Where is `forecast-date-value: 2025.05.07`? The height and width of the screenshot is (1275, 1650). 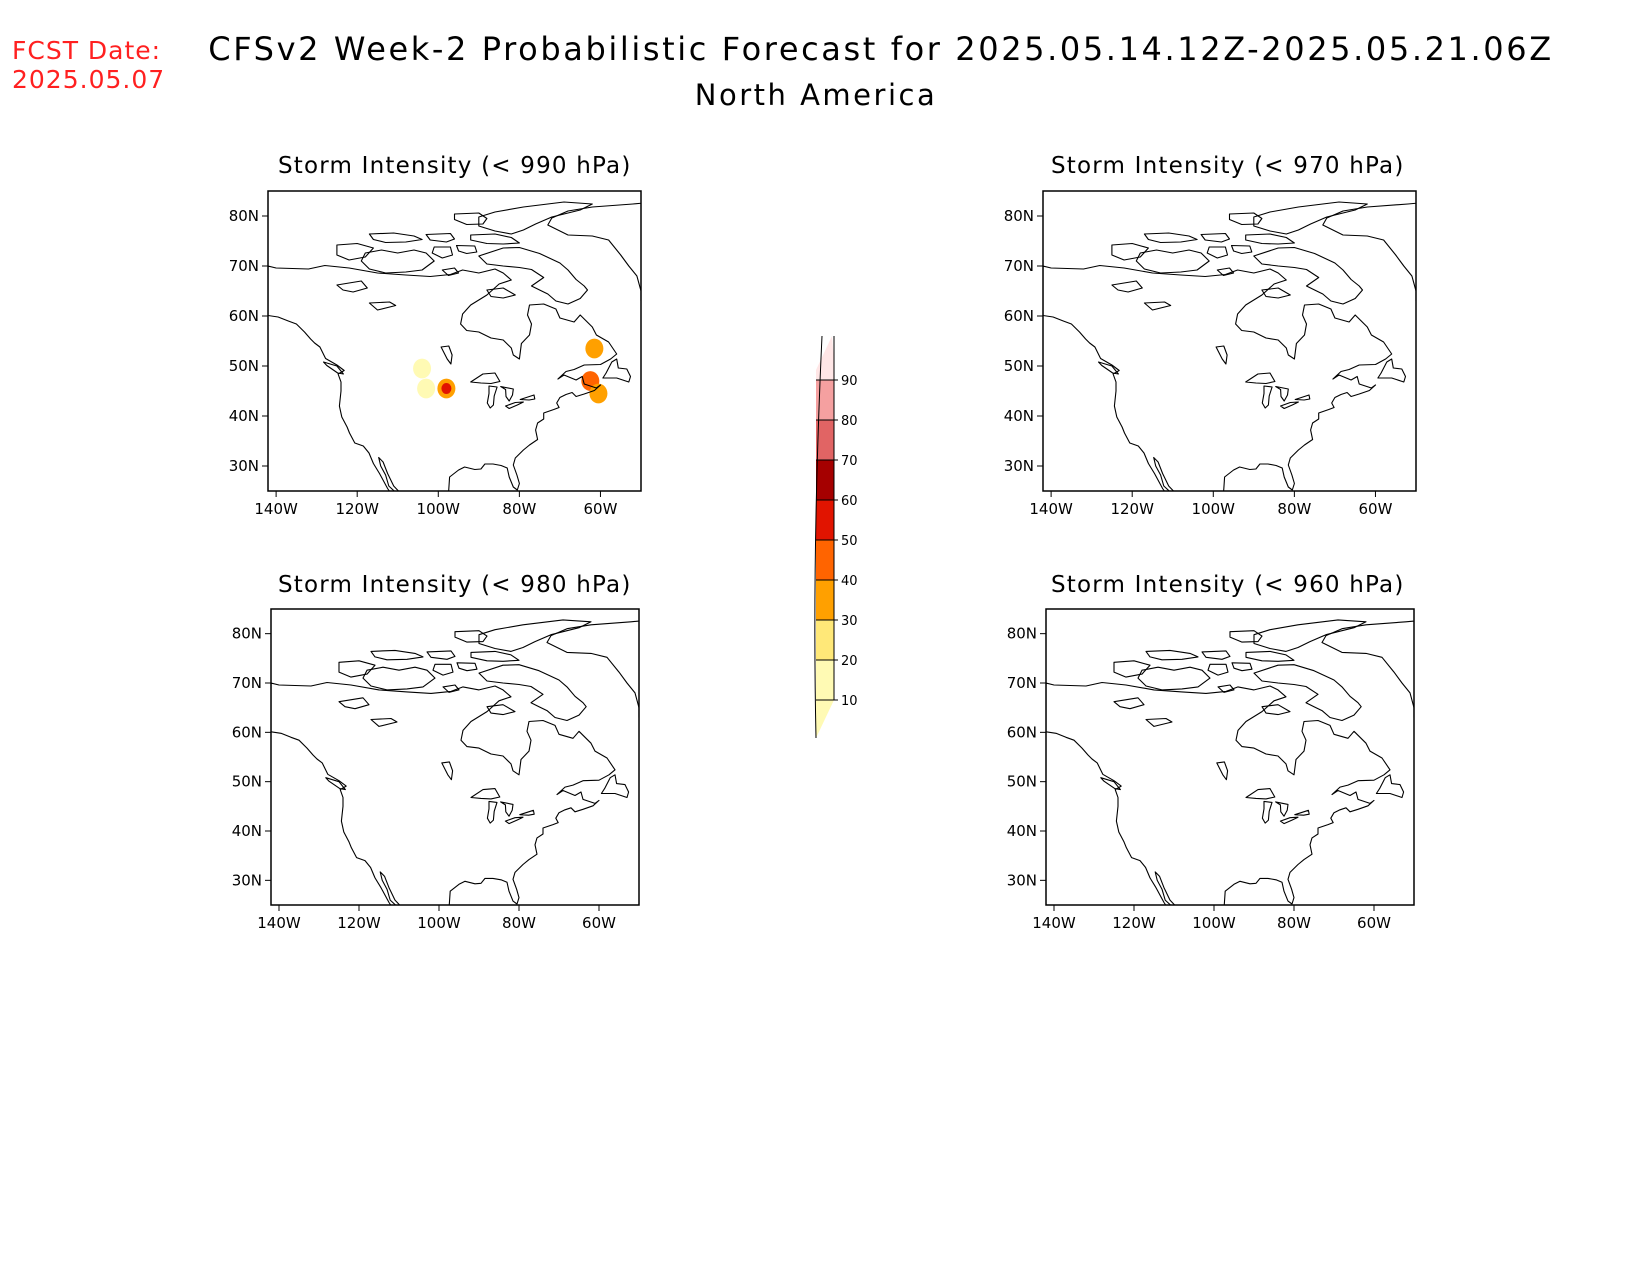
forecast-date-value: 2025.05.07 is located at coordinates (89, 79).